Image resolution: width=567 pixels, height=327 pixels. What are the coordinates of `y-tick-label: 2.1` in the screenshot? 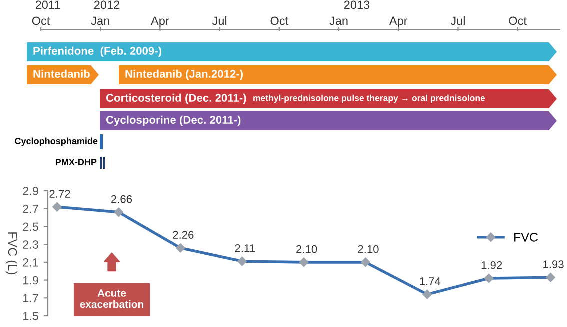 It's located at (30, 262).